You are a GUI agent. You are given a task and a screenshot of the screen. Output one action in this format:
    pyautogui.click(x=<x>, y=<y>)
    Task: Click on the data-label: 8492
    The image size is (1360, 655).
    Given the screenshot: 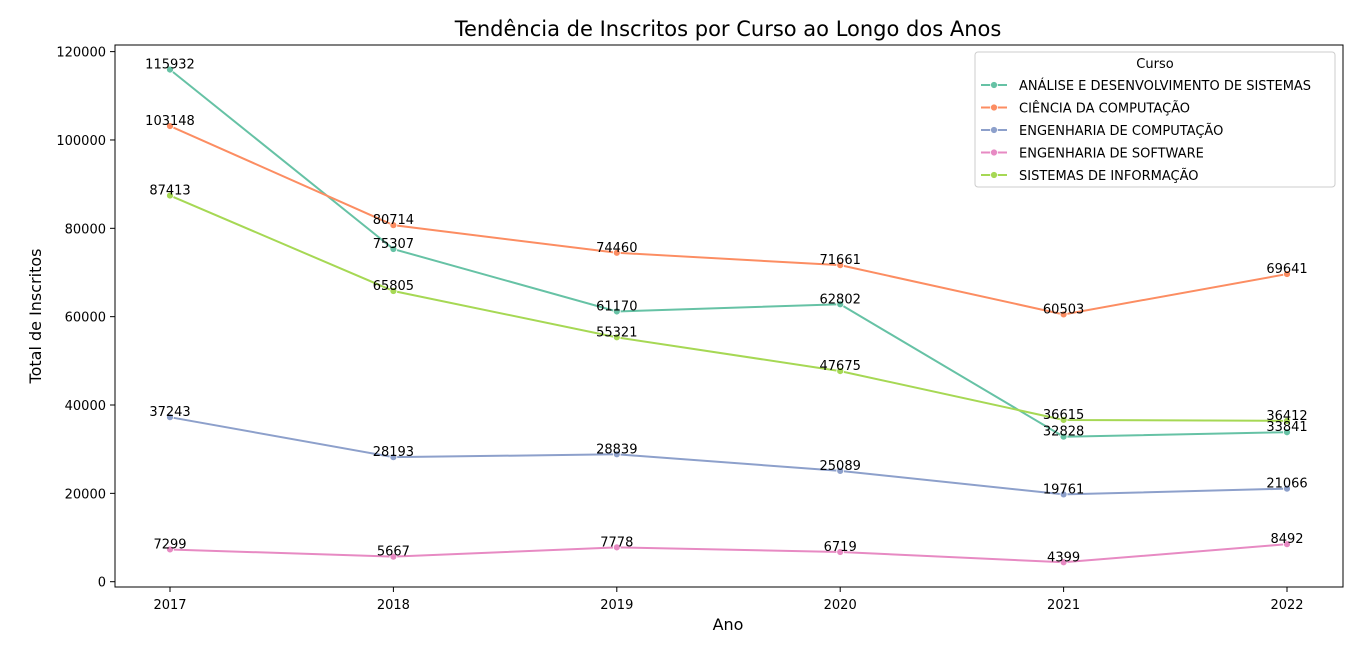 What is the action you would take?
    pyautogui.click(x=1286, y=539)
    